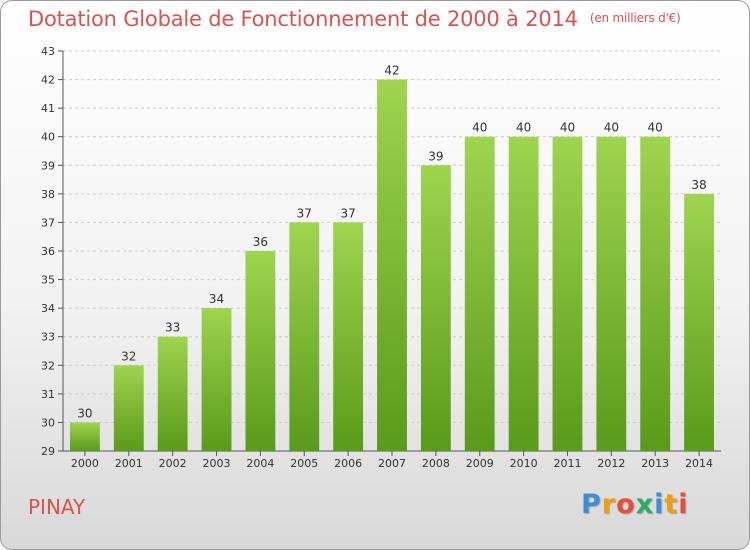  I want to click on y-tick-label: 40, so click(48, 137).